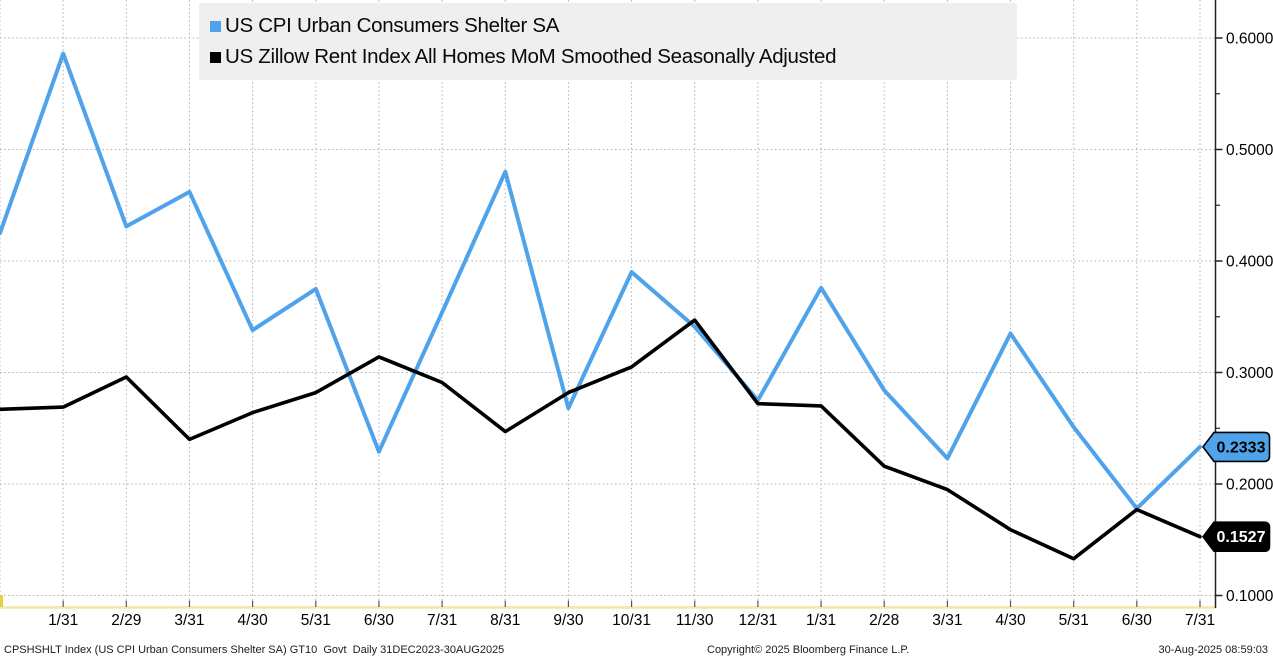 The image size is (1273, 659). What do you see at coordinates (1241, 447) in the screenshot?
I see `cpi-shelter-last-value: 0.2333` at bounding box center [1241, 447].